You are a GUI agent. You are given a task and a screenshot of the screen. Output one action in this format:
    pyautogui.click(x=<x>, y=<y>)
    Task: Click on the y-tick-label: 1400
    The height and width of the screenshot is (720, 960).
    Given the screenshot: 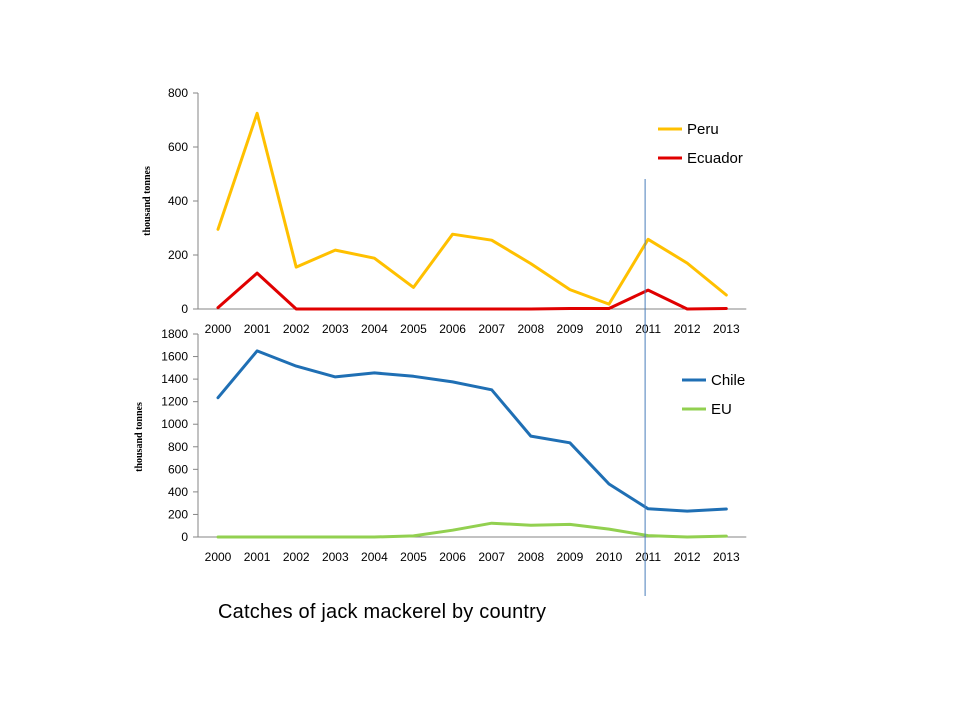 What is the action you would take?
    pyautogui.click(x=174, y=379)
    